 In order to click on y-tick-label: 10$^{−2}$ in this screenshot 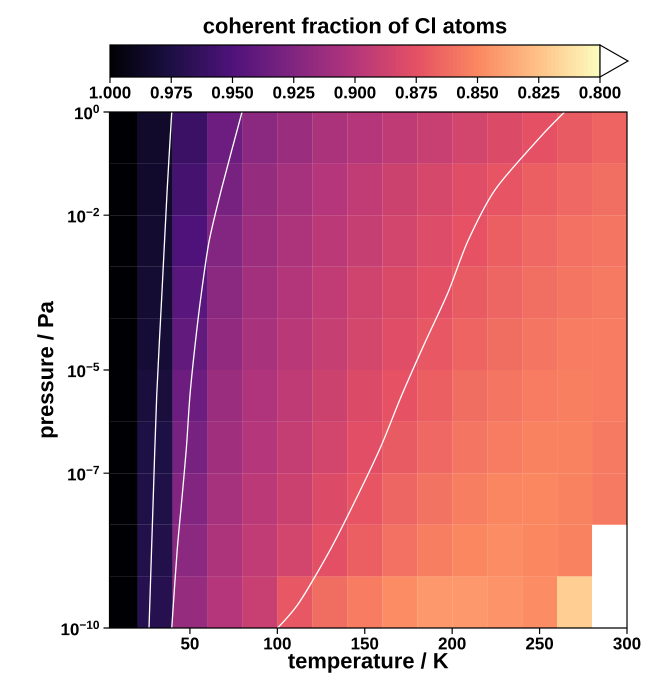, I will do `click(84, 215)`.